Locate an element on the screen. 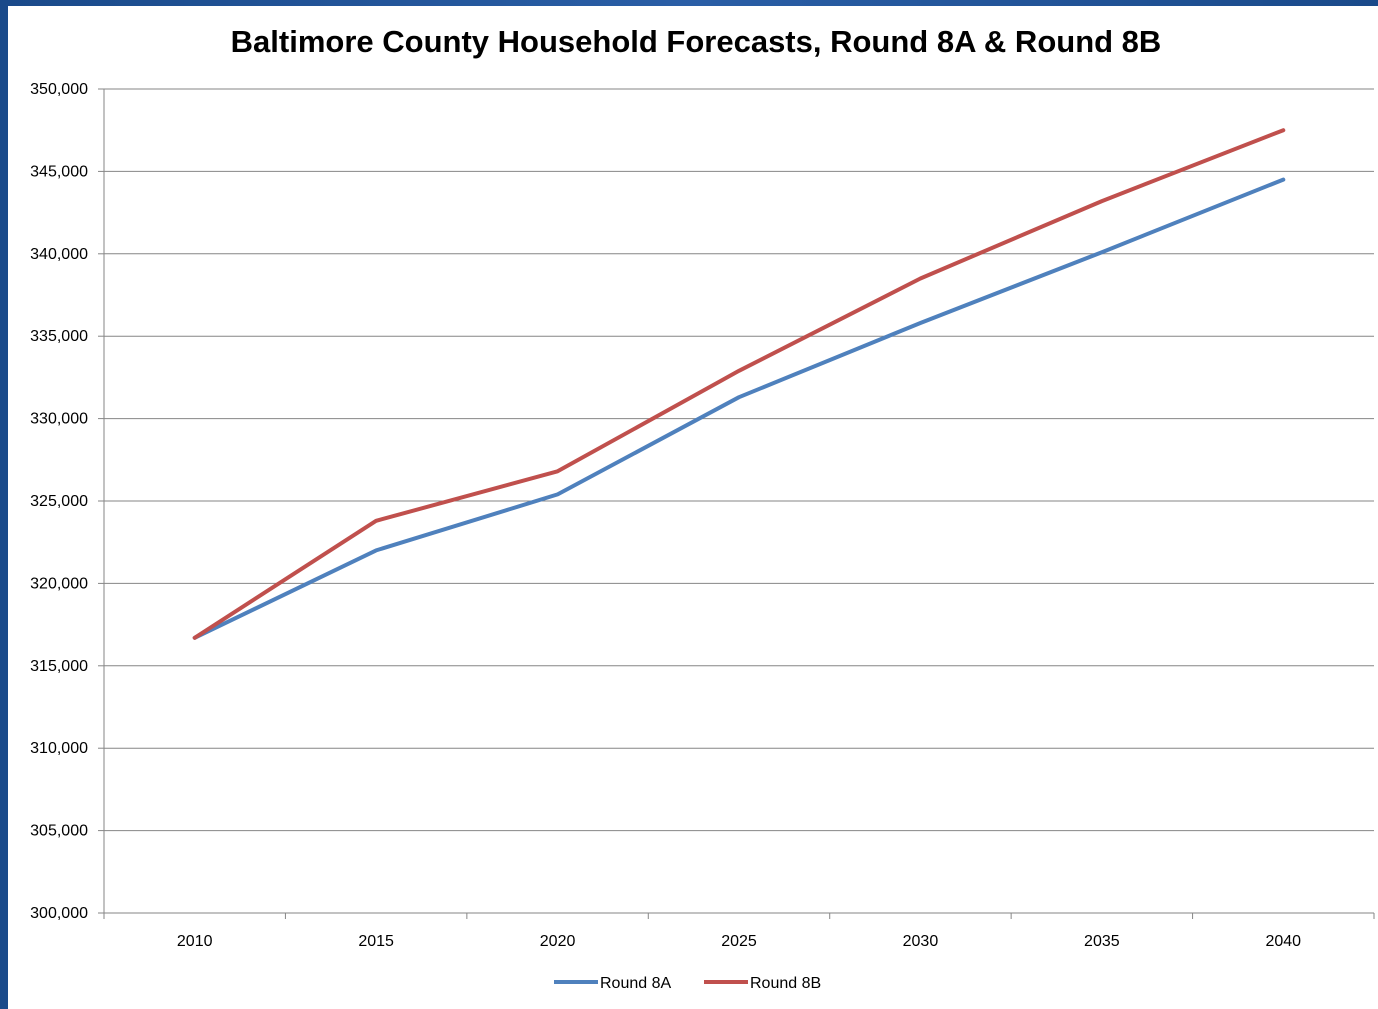  x-tick-label: 2015 is located at coordinates (376, 941).